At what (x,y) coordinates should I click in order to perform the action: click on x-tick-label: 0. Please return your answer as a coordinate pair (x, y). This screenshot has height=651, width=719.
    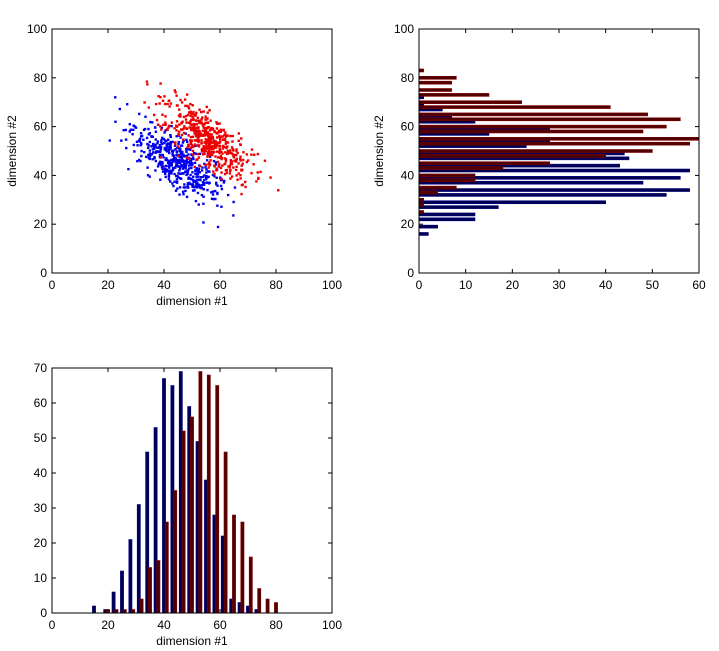
    Looking at the image, I should click on (52, 285).